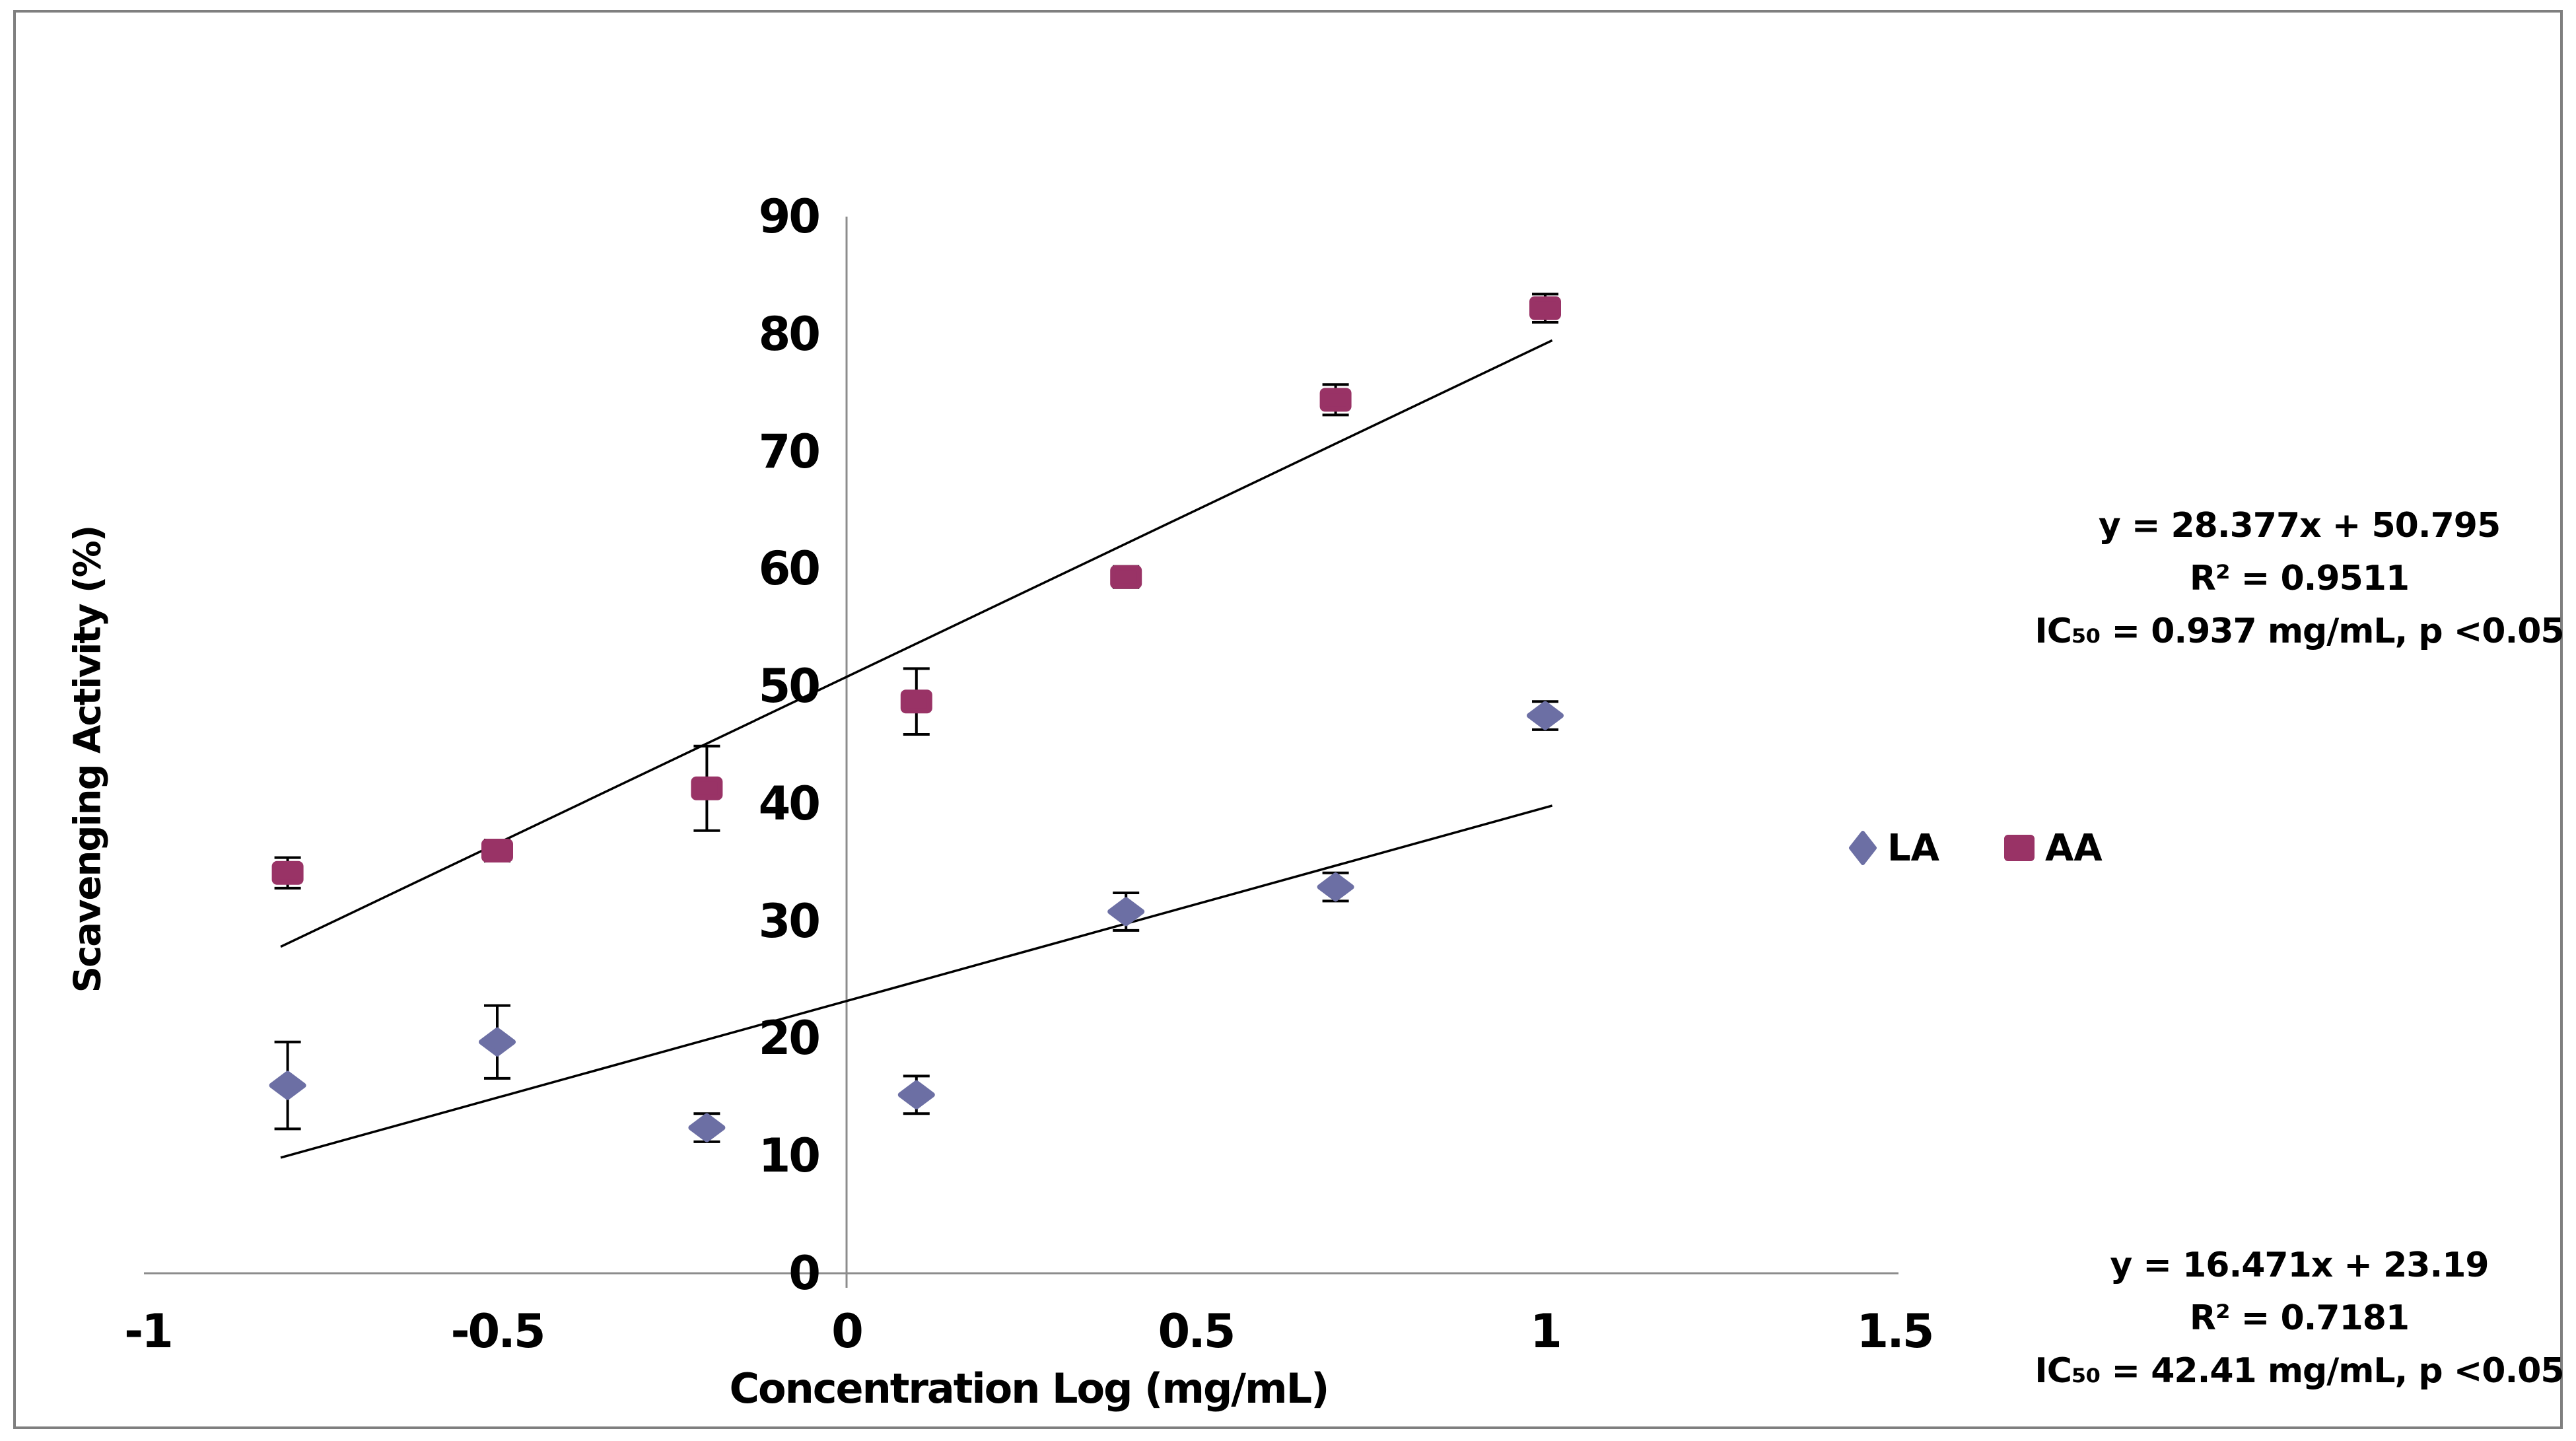 The image size is (2576, 1441). Describe the element at coordinates (2300, 1265) in the screenshot. I see `la-equation: y = 16.471x + 23.19` at that location.